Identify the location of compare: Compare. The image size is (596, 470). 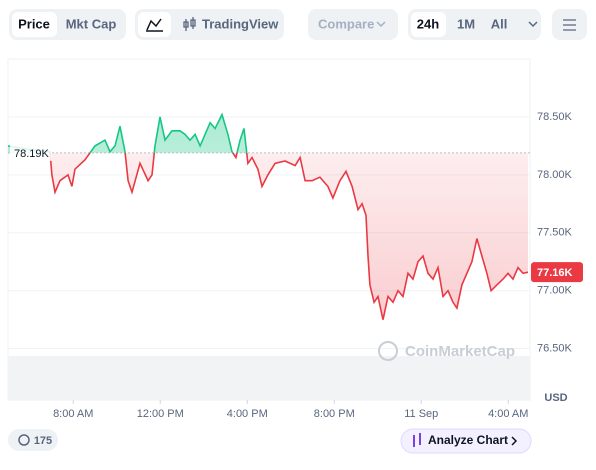
(346, 23).